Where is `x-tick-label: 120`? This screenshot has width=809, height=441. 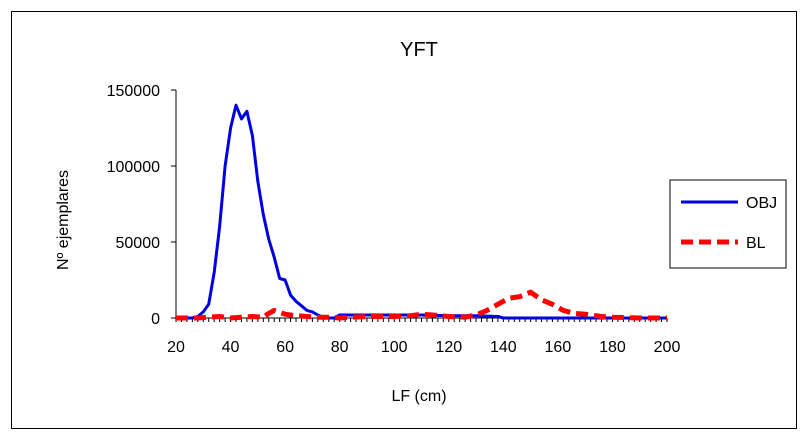 x-tick-label: 120 is located at coordinates (448, 347).